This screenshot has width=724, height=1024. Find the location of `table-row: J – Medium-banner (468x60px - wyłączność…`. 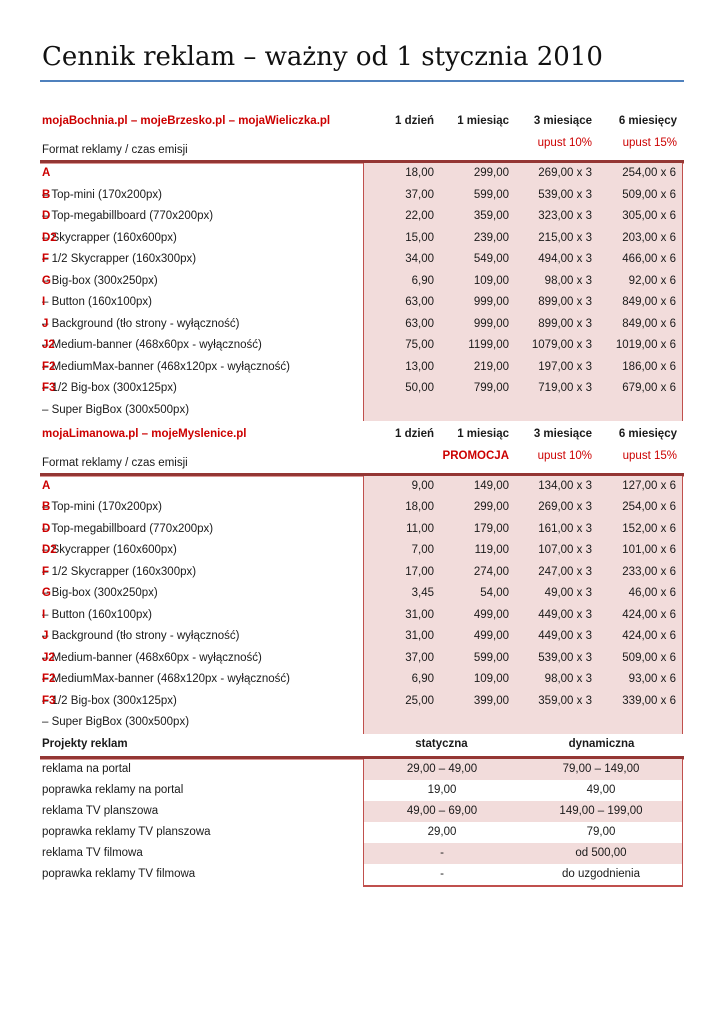

table-row: J – Medium-banner (468x60px - wyłączność… is located at coordinates (362, 647).